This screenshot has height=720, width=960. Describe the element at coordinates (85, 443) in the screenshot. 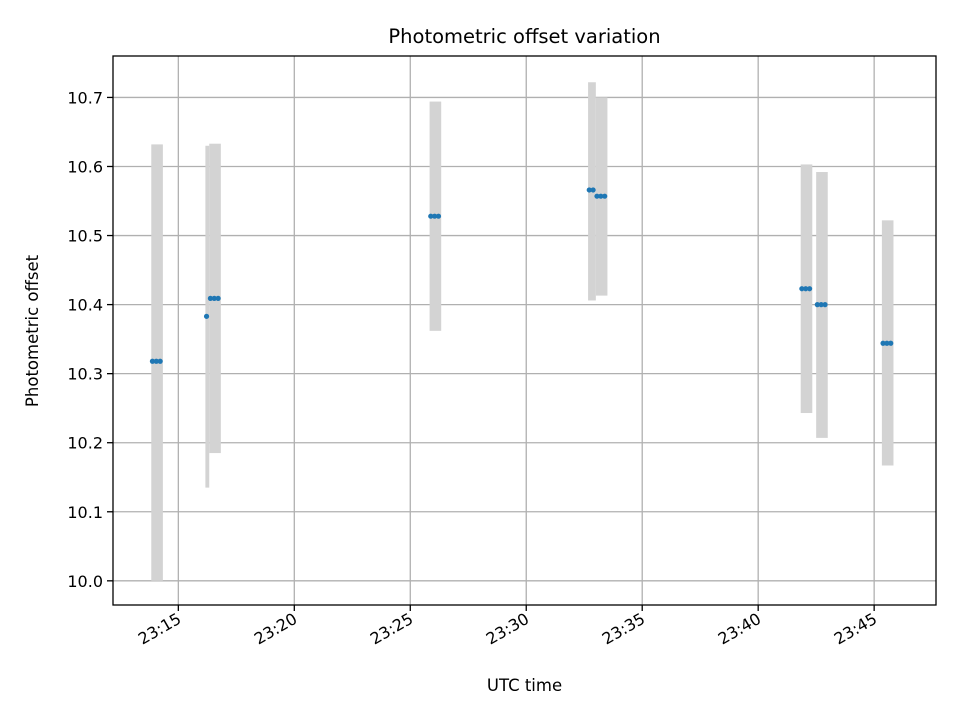

I see `y-tick-label: 10.2` at that location.